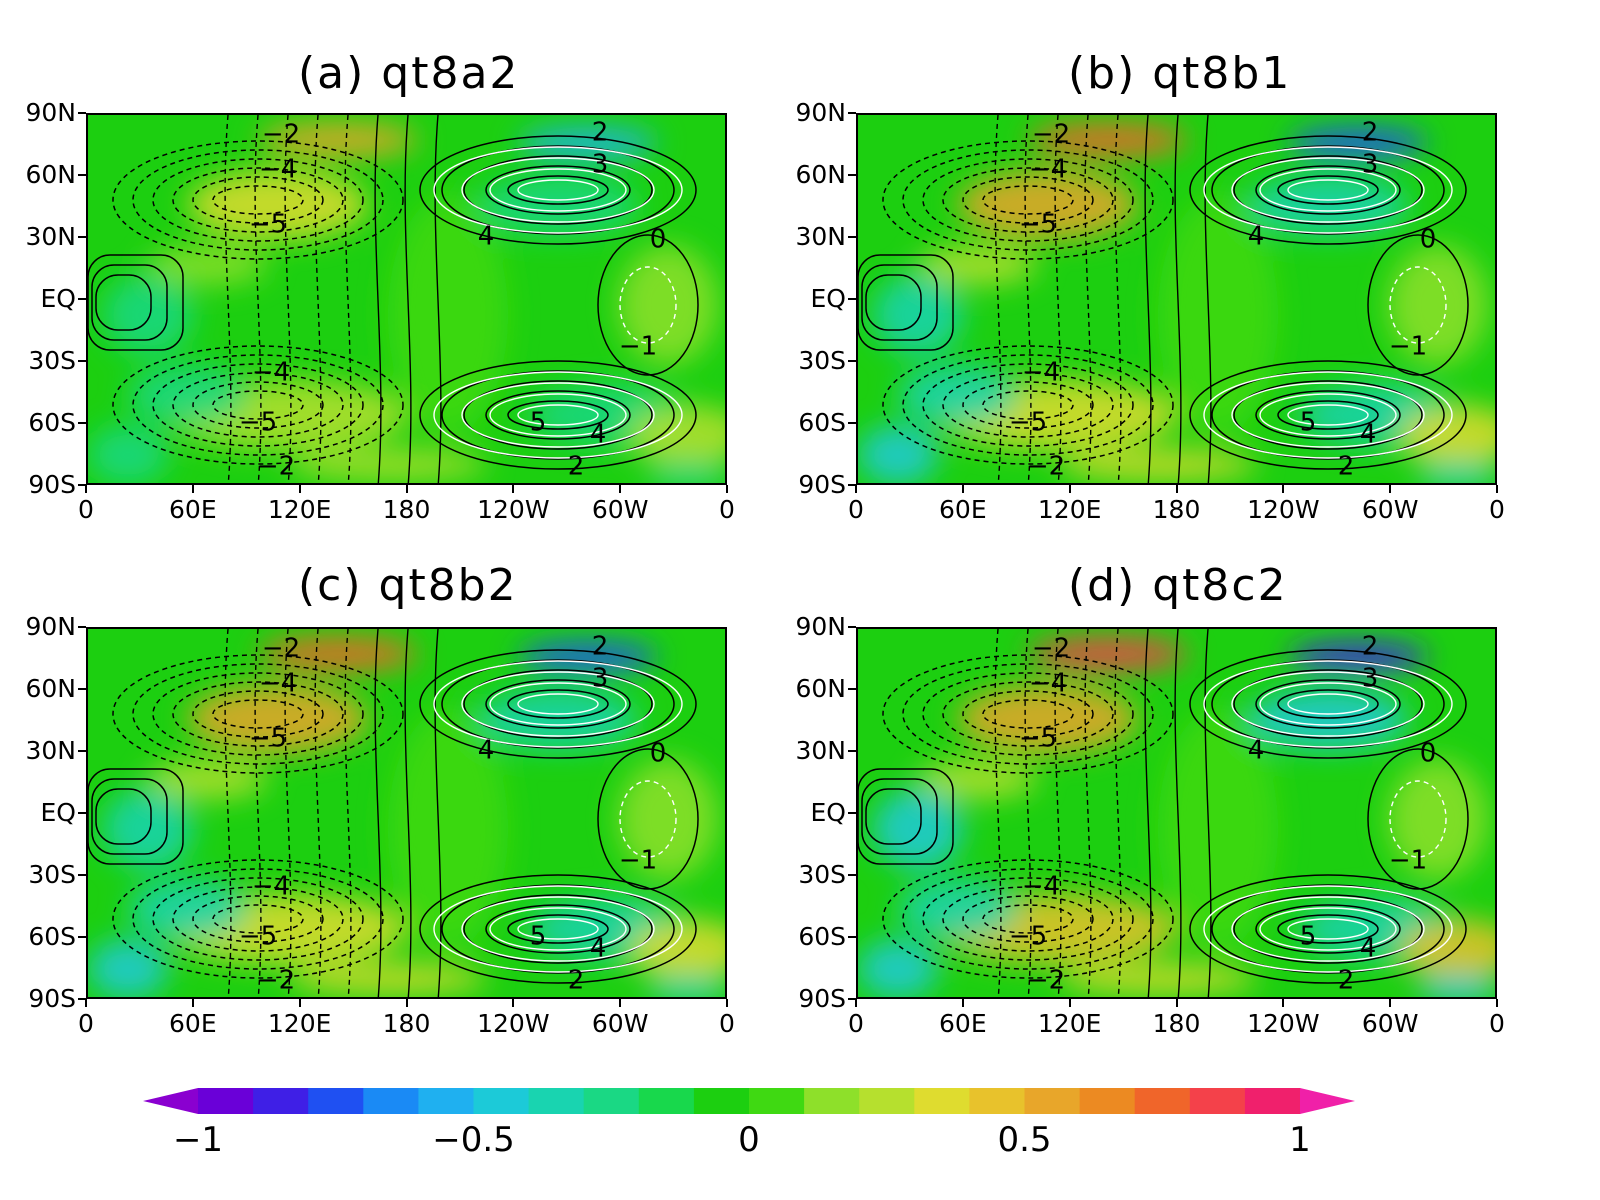 Image resolution: width=1600 pixels, height=1200 pixels. I want to click on contour-label: 3, so click(1370, 679).